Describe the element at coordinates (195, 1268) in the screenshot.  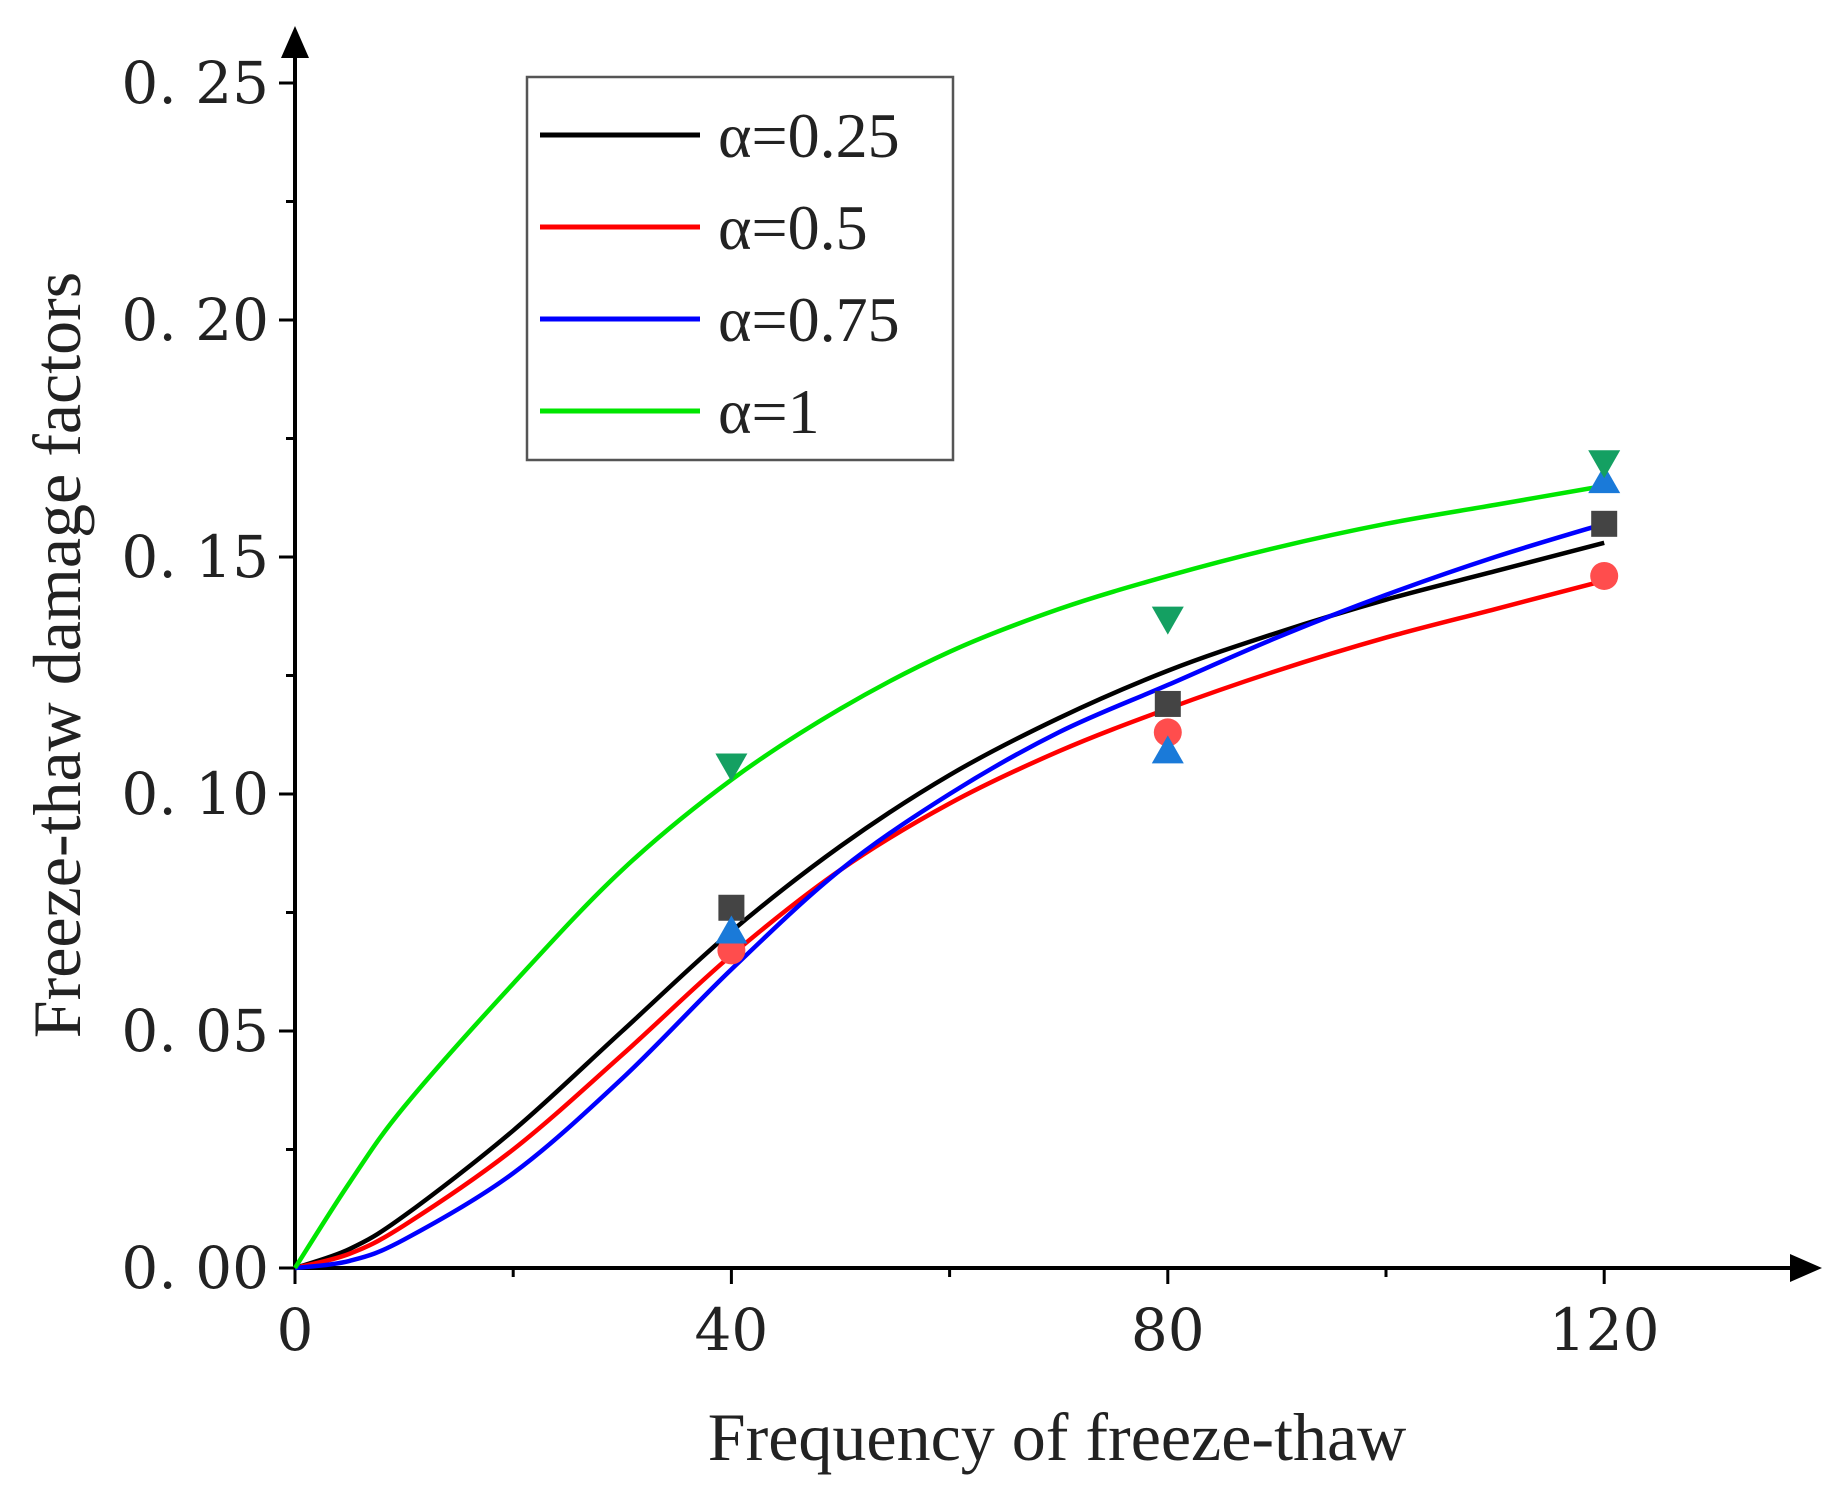
I see `y-tick-label: 0. 00` at that location.